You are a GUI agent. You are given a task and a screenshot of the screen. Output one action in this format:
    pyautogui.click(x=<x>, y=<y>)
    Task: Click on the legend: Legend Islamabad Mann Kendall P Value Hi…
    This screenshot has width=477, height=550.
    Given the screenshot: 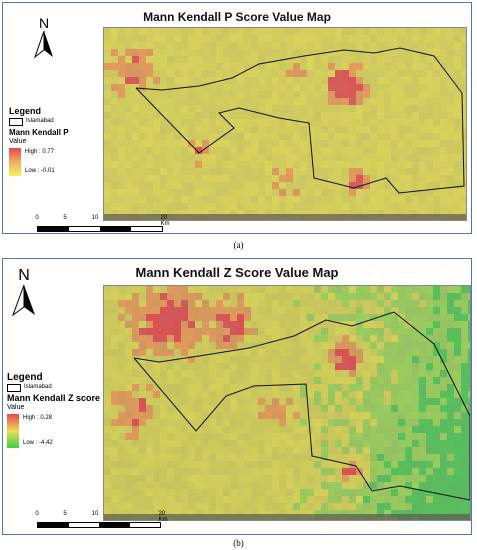 What is the action you would take?
    pyautogui.click(x=54, y=141)
    